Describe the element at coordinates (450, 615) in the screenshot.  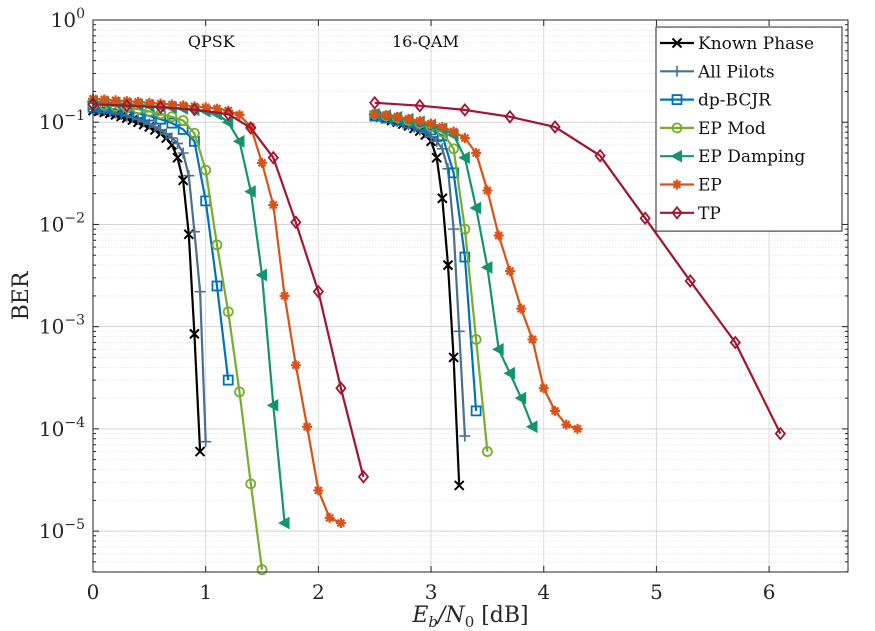
I see `x-label-mid: /N` at that location.